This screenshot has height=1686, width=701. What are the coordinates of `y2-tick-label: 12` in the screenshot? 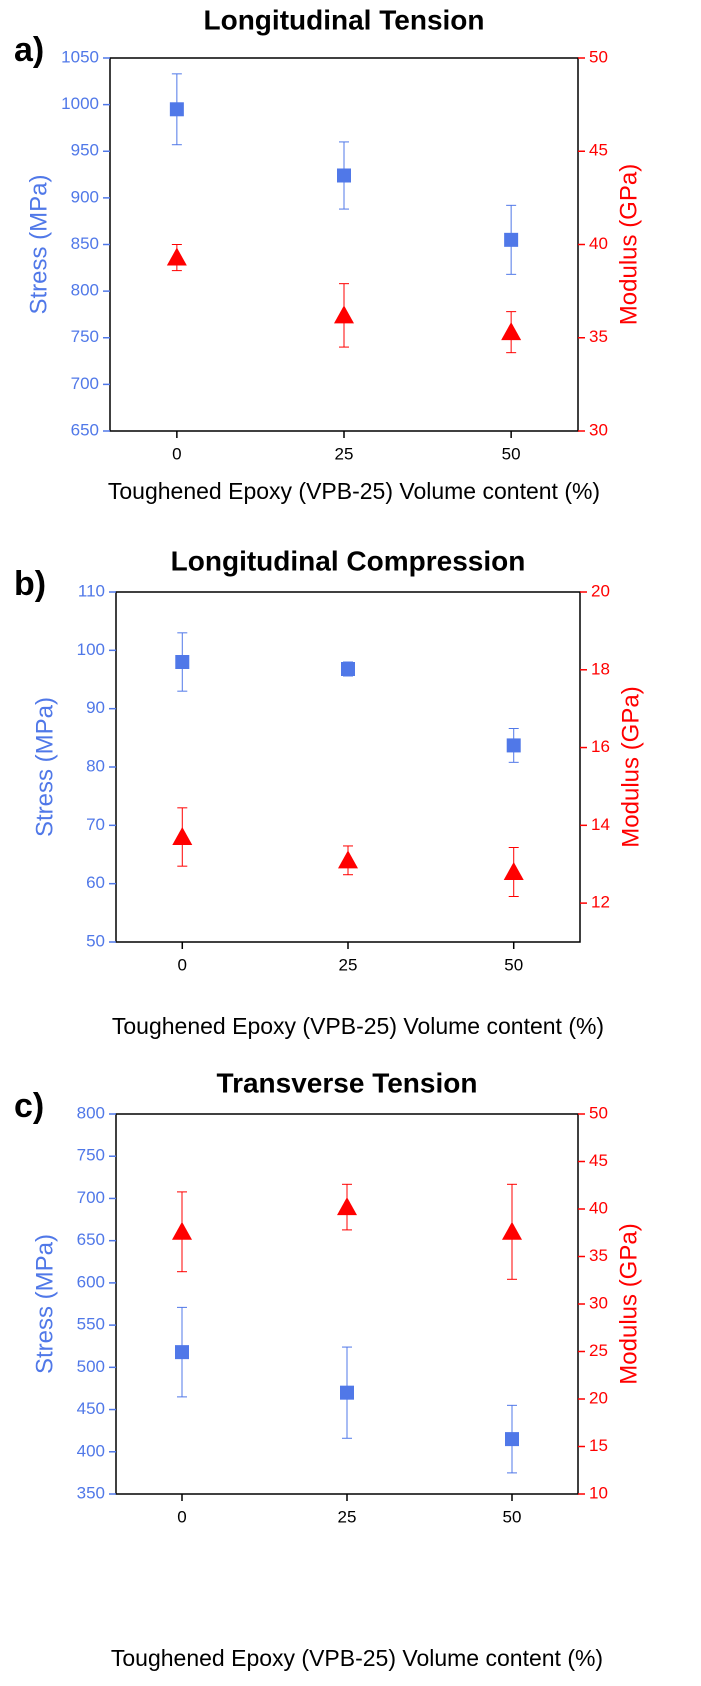 It's located at (600, 902).